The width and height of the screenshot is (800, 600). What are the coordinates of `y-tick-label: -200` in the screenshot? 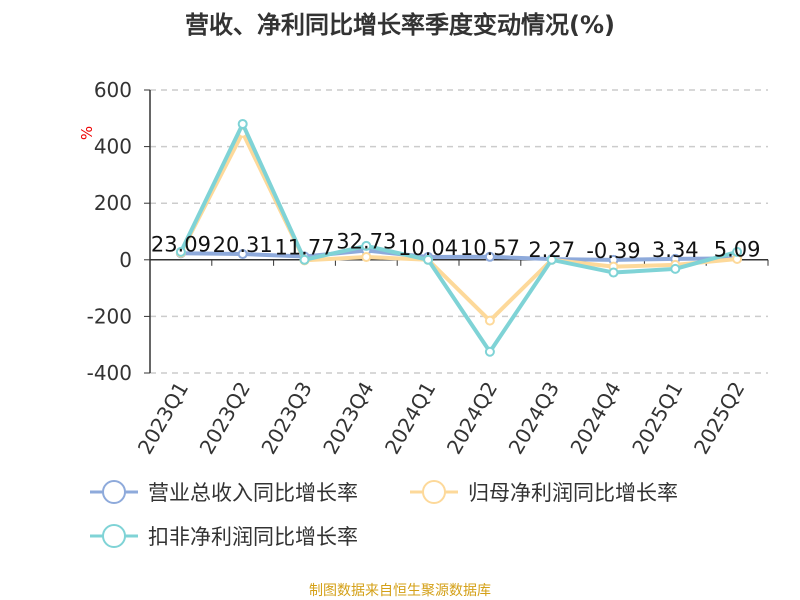 It's located at (109, 316).